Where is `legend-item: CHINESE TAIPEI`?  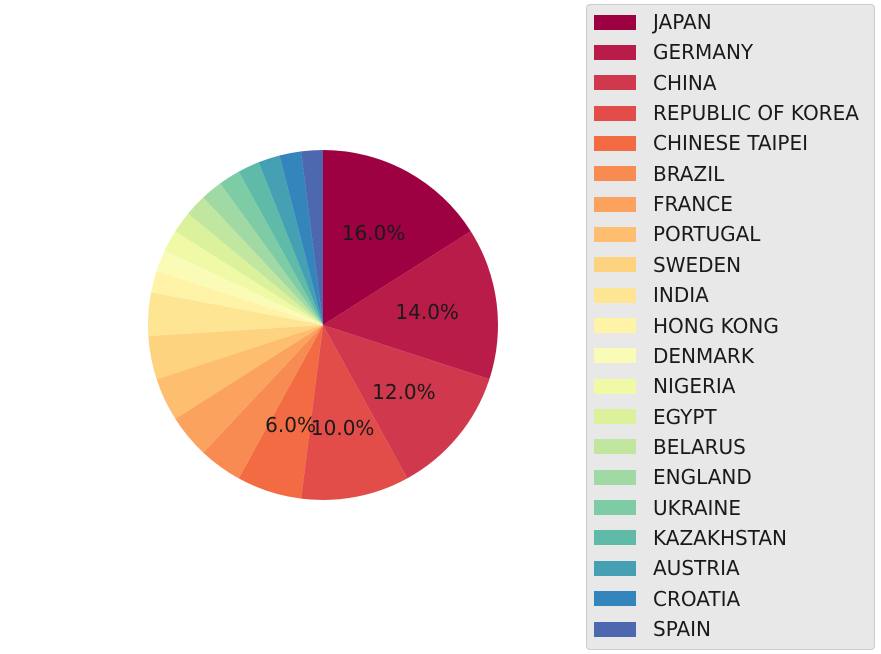 legend-item: CHINESE TAIPEI is located at coordinates (701, 143).